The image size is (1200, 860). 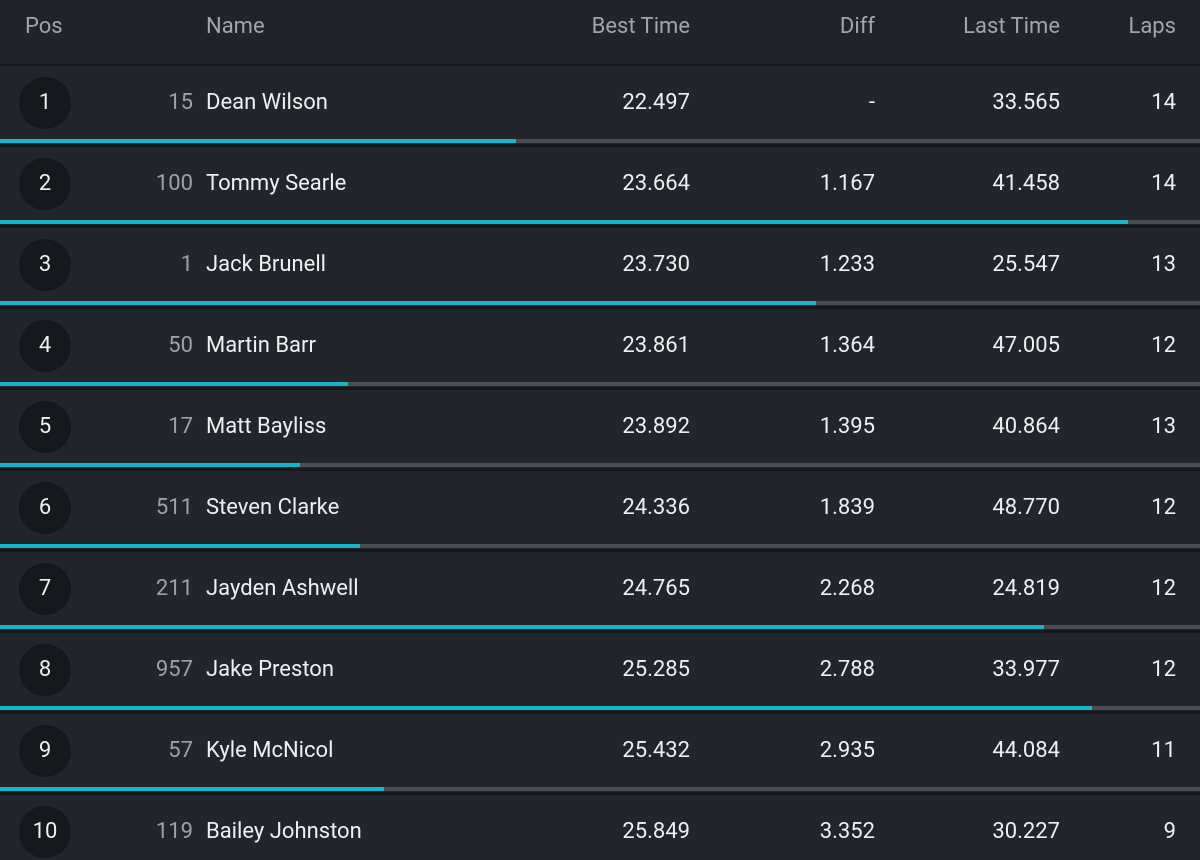 I want to click on rider-number: 57, so click(x=180, y=750).